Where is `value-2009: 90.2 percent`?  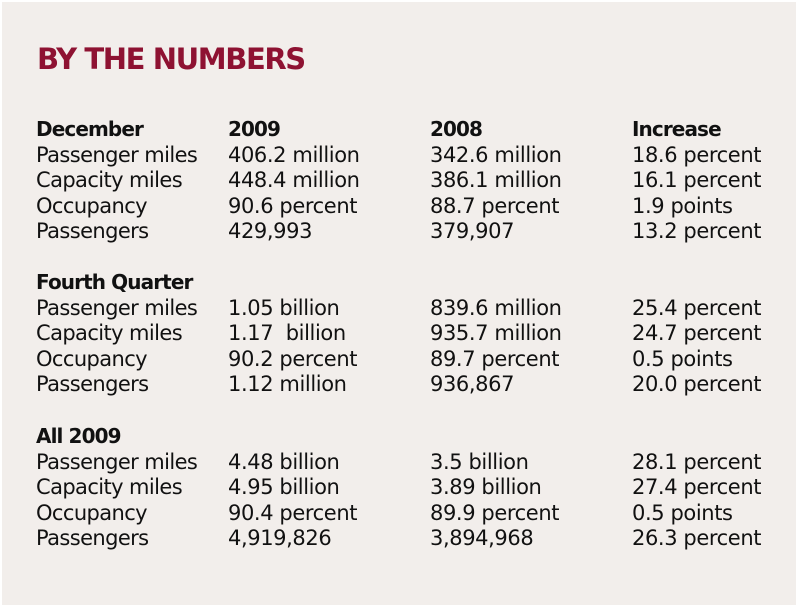
value-2009: 90.2 percent is located at coordinates (293, 358).